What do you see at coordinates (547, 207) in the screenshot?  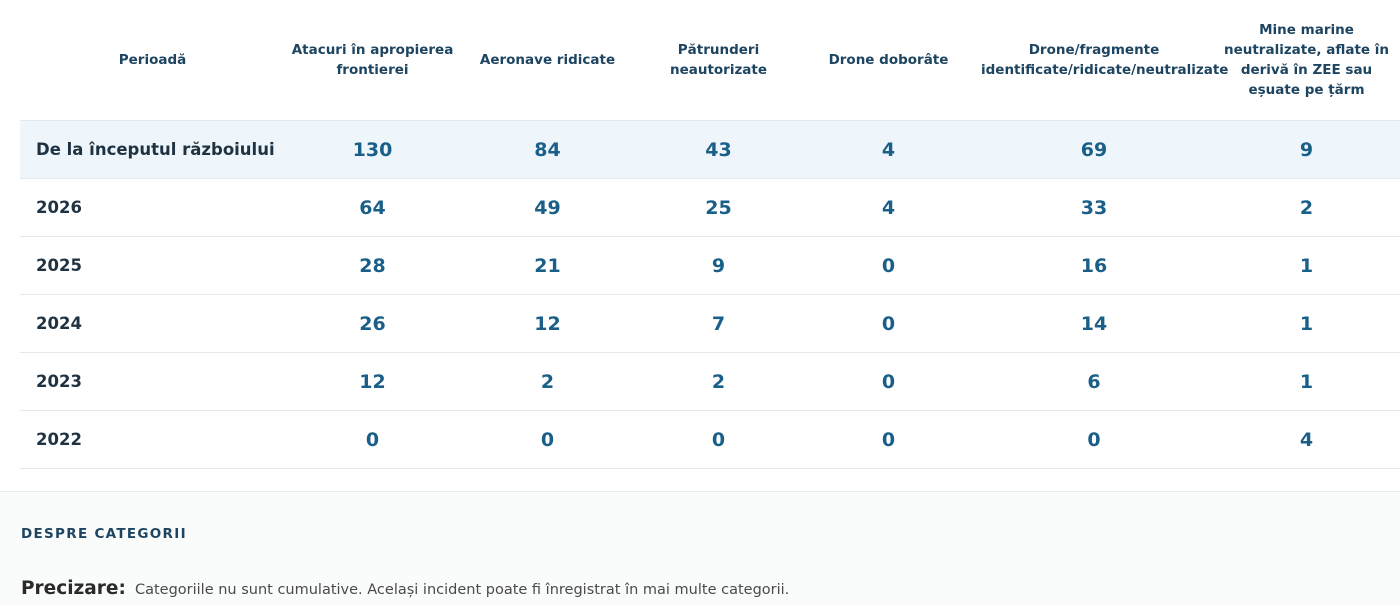 I see `table-cell-value: 49` at bounding box center [547, 207].